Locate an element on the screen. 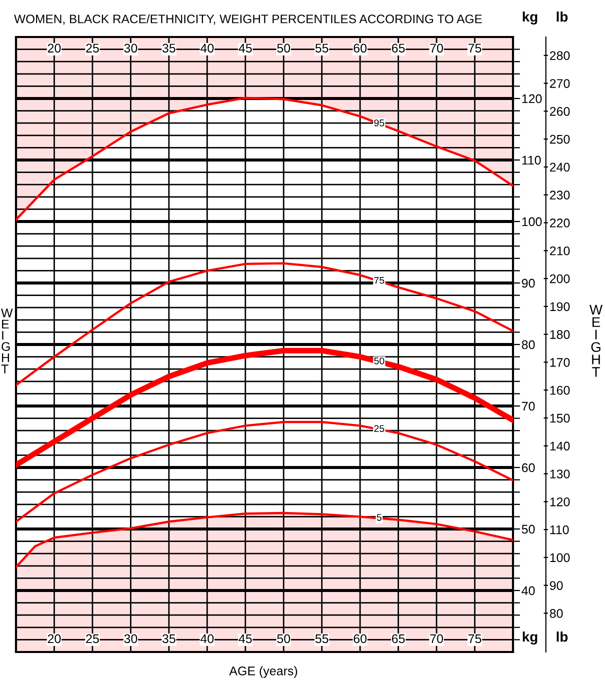 The height and width of the screenshot is (684, 605). y-tick-label: 60 is located at coordinates (528, 467).